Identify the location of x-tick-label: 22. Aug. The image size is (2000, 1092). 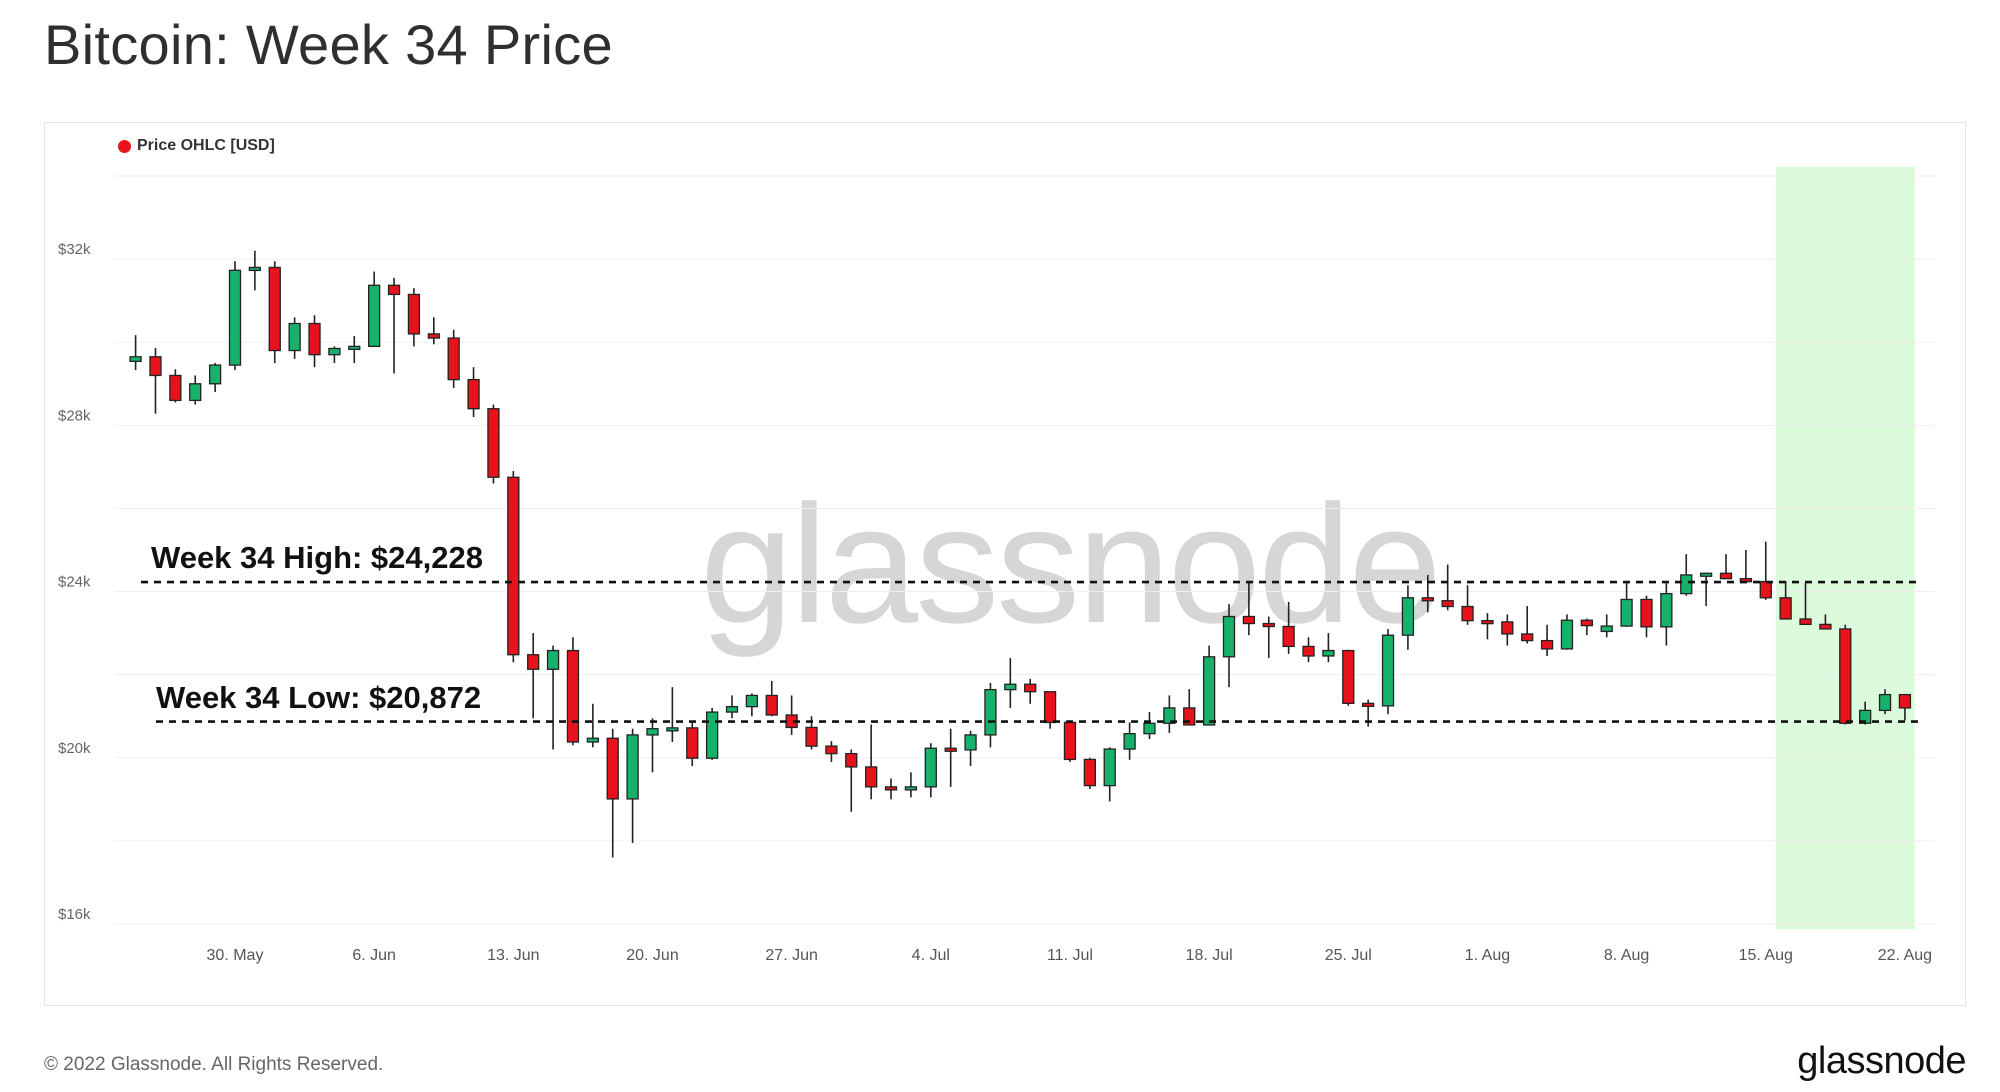
(1905, 955).